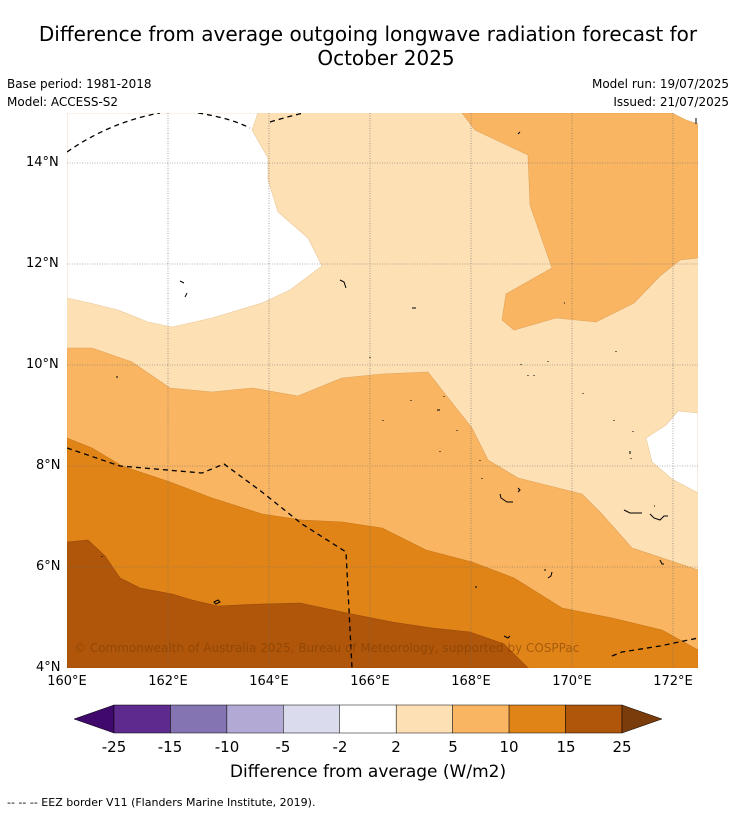 Image resolution: width=736 pixels, height=816 pixels. I want to click on lat-tick-6: 6°N, so click(48, 566).